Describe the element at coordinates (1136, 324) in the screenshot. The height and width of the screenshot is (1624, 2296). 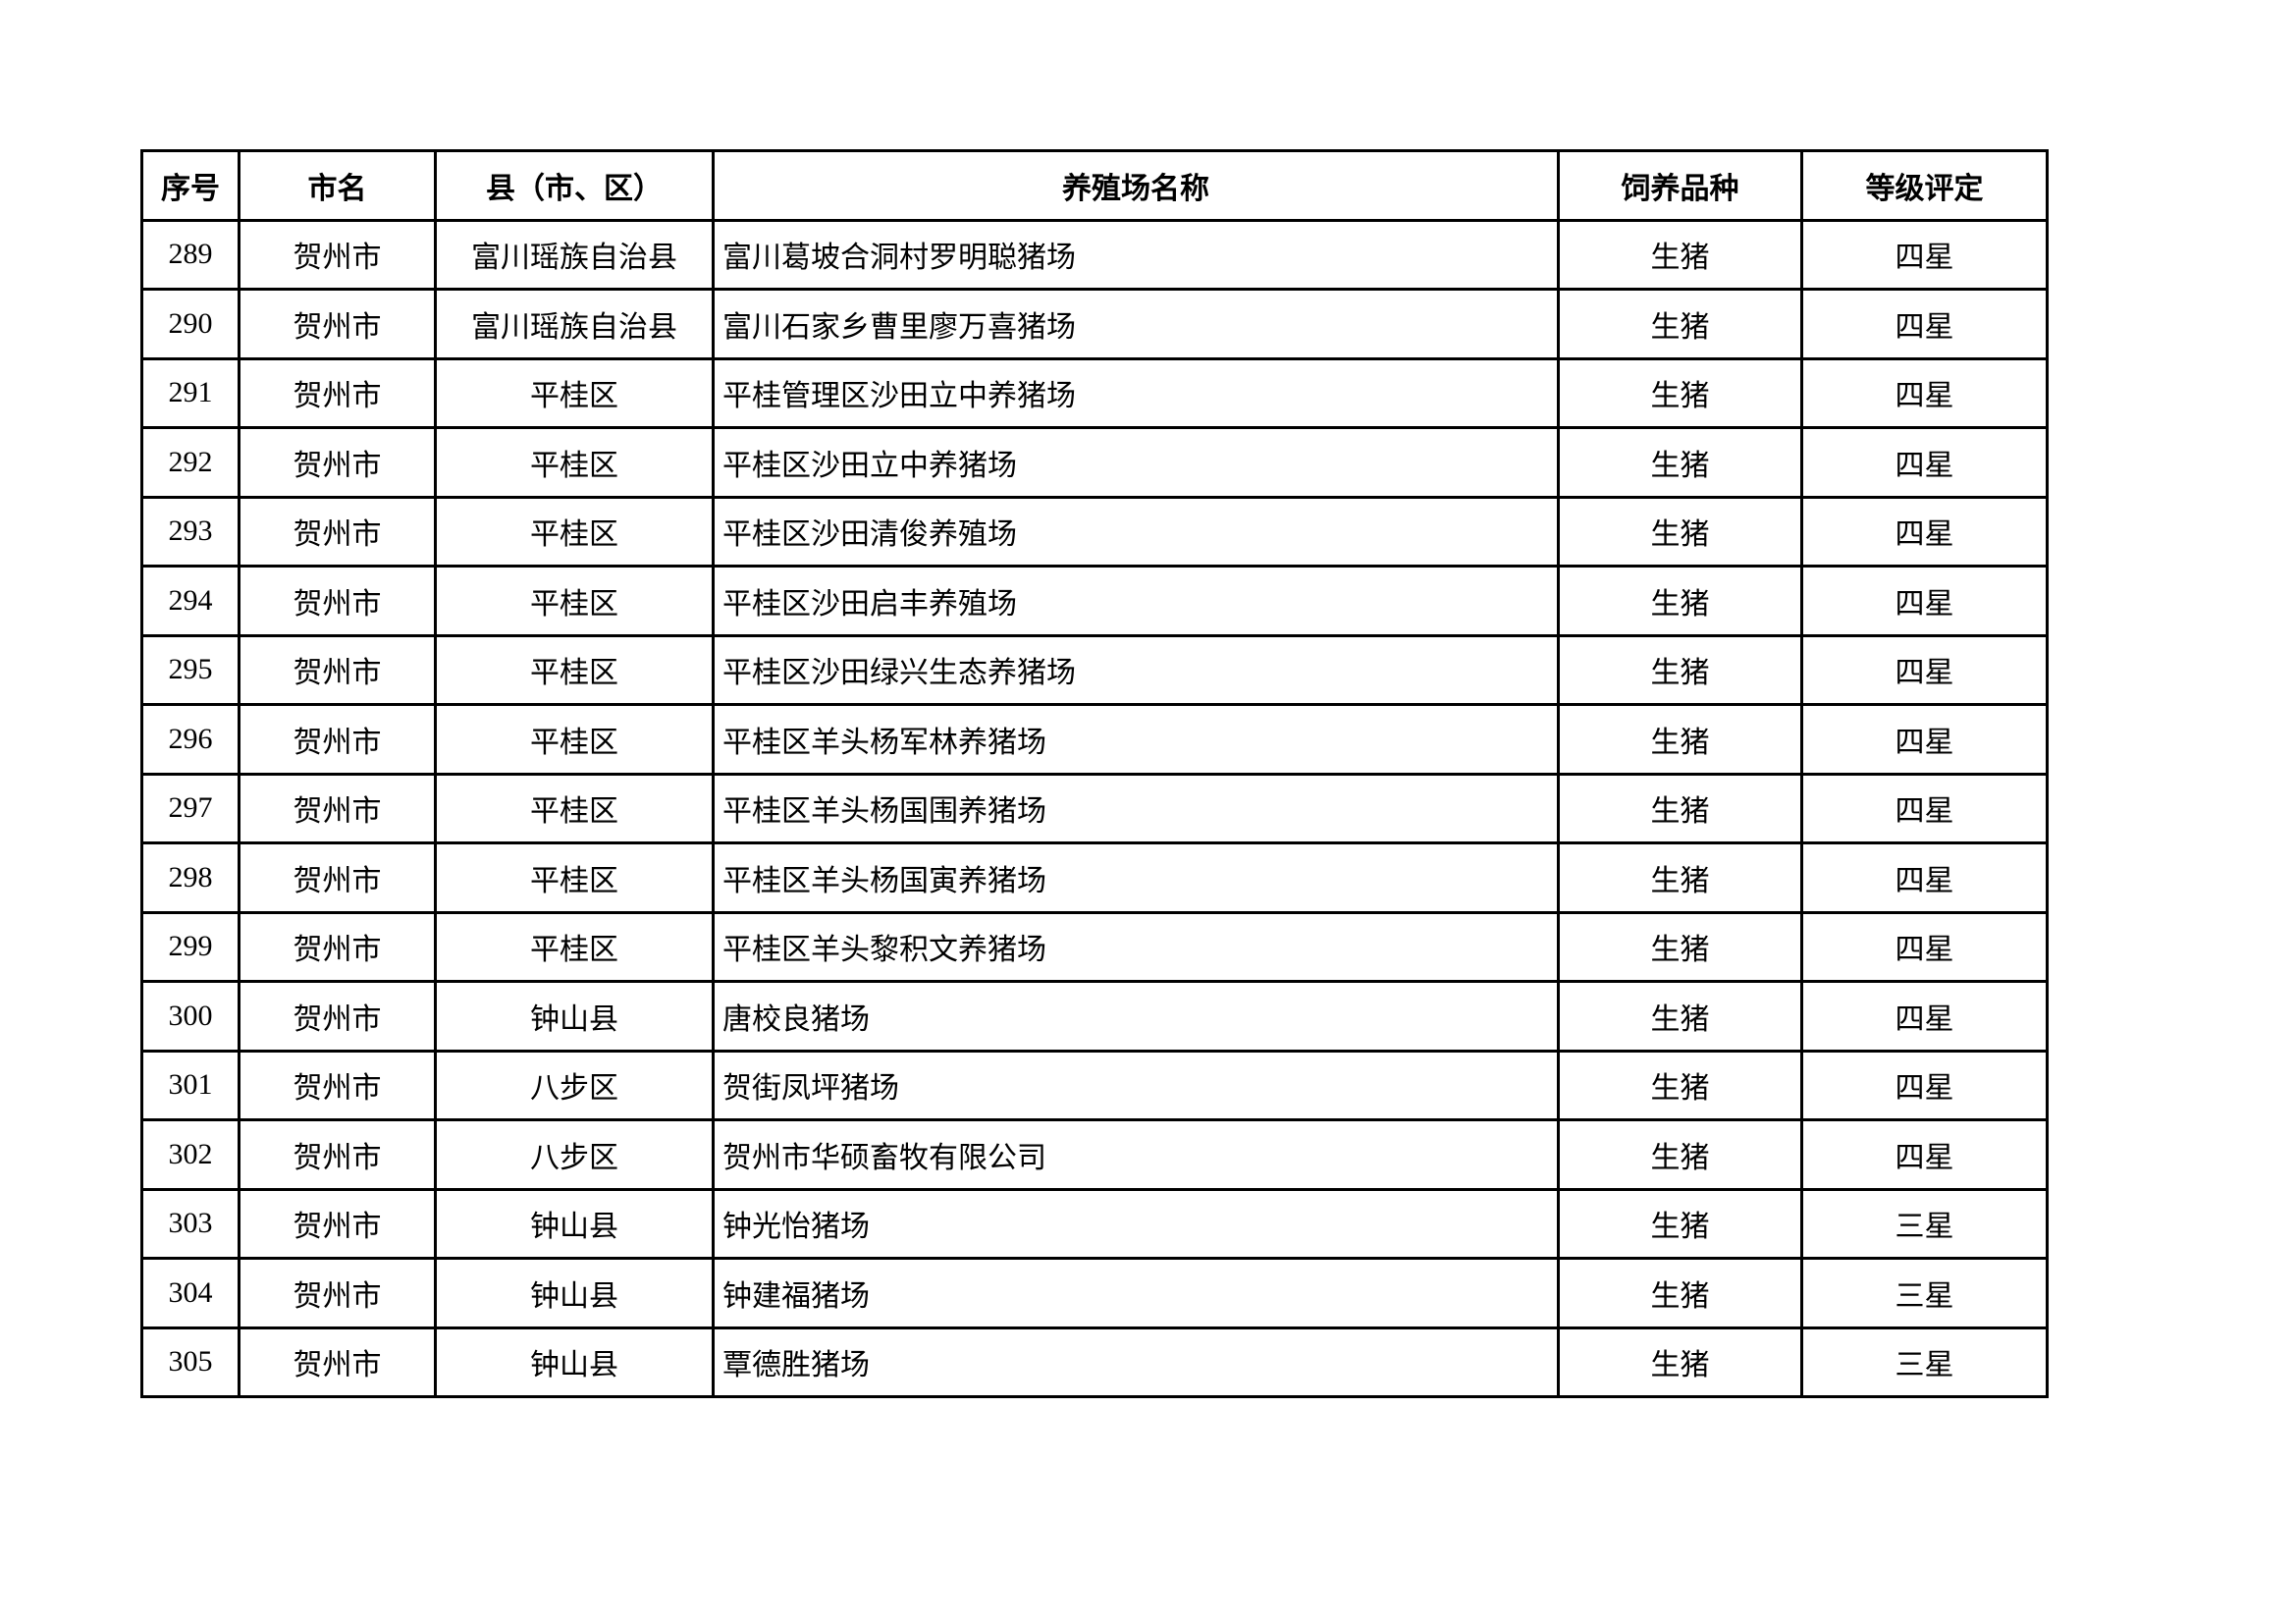
I see `cell-farm-name: 富川石家乡曹里廖万喜猪场` at that location.